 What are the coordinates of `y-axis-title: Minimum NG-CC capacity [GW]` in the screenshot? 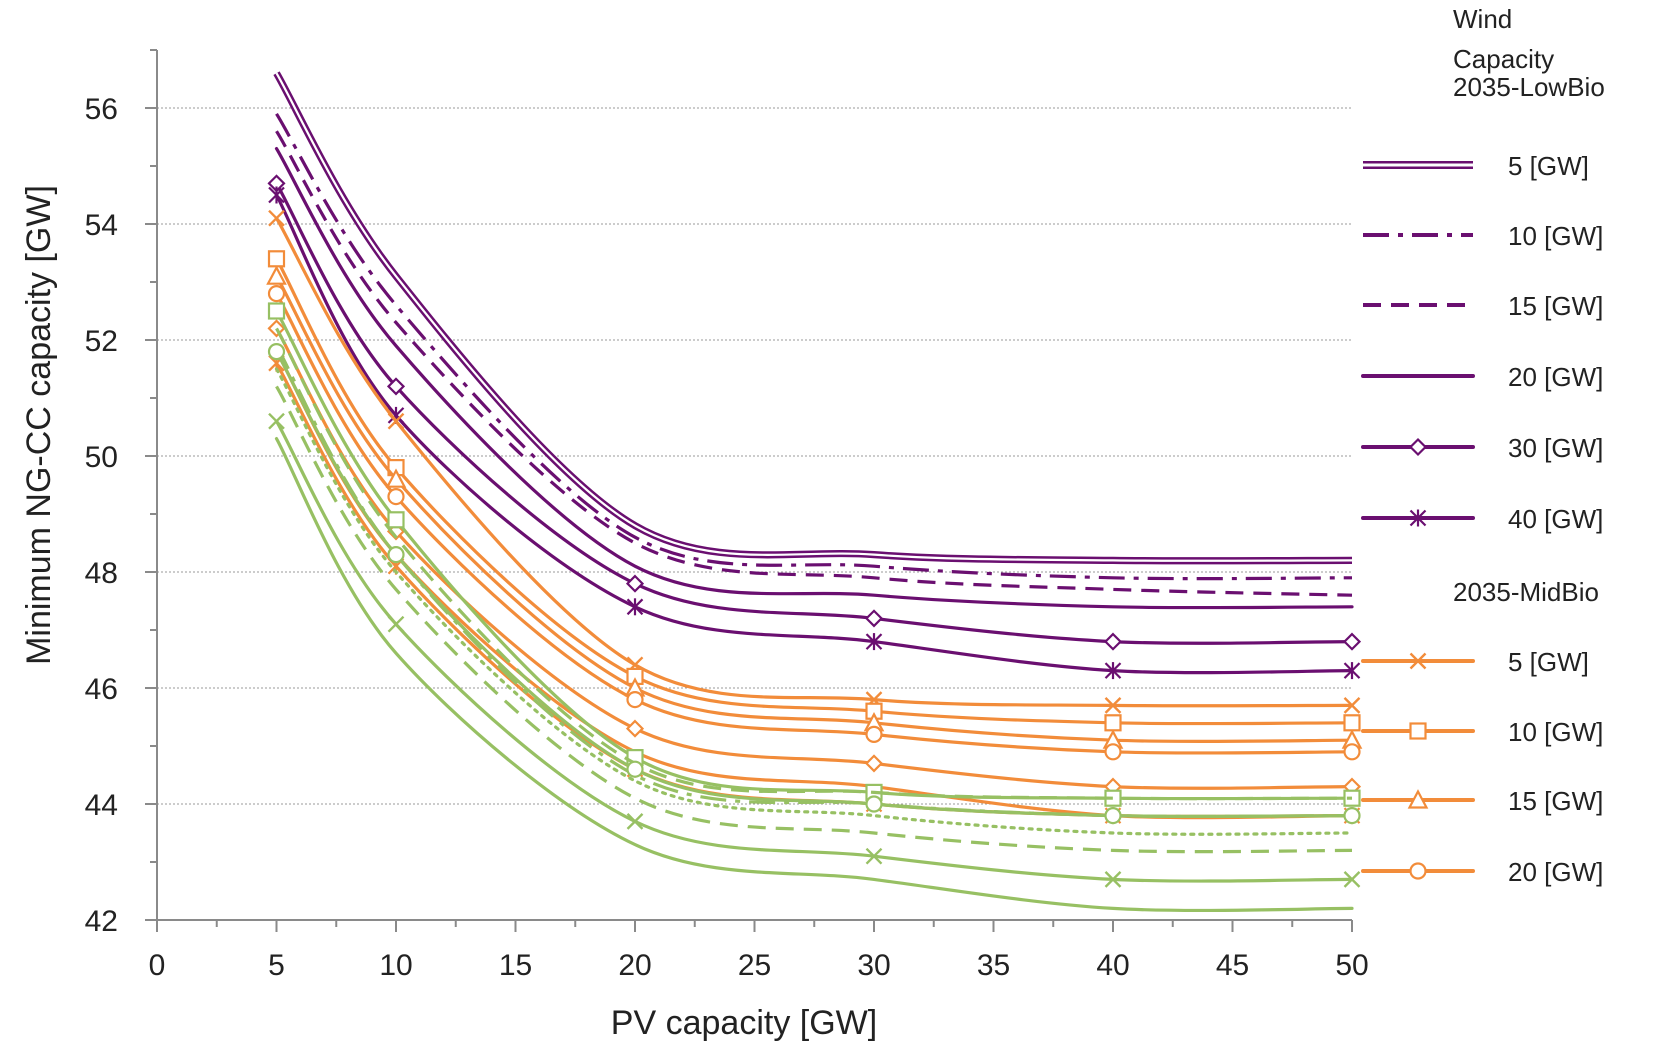 It's located at (39, 425).